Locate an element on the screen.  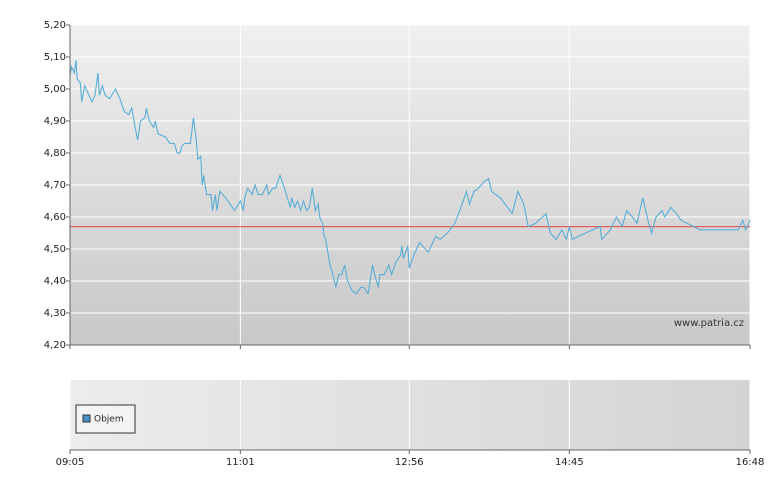
y-tick-label: 4,30 is located at coordinates (55, 313).